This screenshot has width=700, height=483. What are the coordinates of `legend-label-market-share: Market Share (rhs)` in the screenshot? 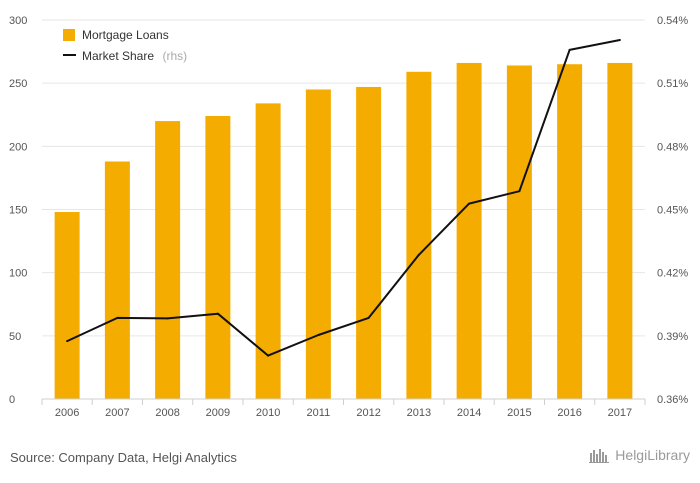 It's located at (134, 55).